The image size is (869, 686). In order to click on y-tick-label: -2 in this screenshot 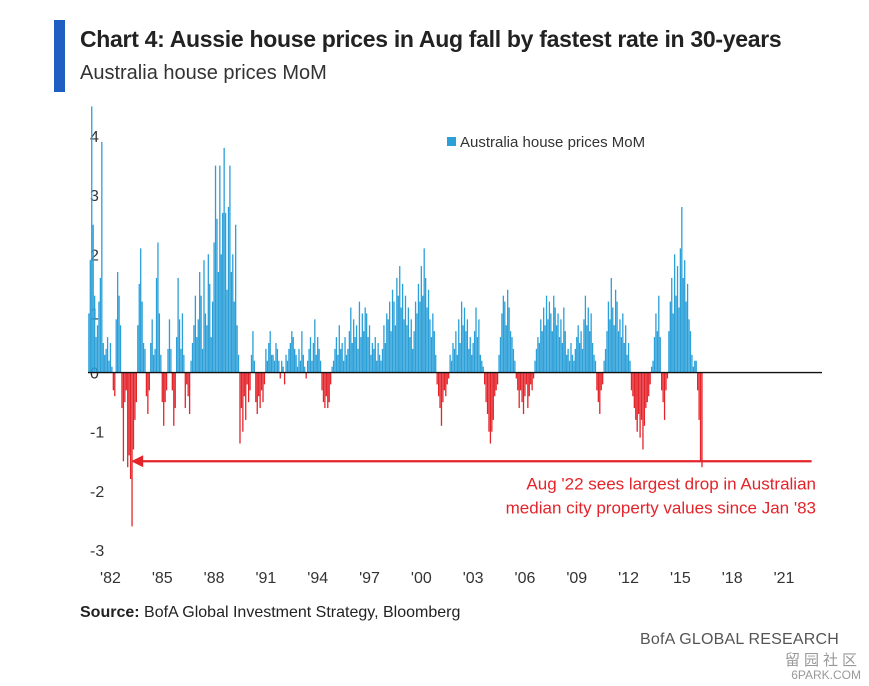, I will do `click(97, 492)`.